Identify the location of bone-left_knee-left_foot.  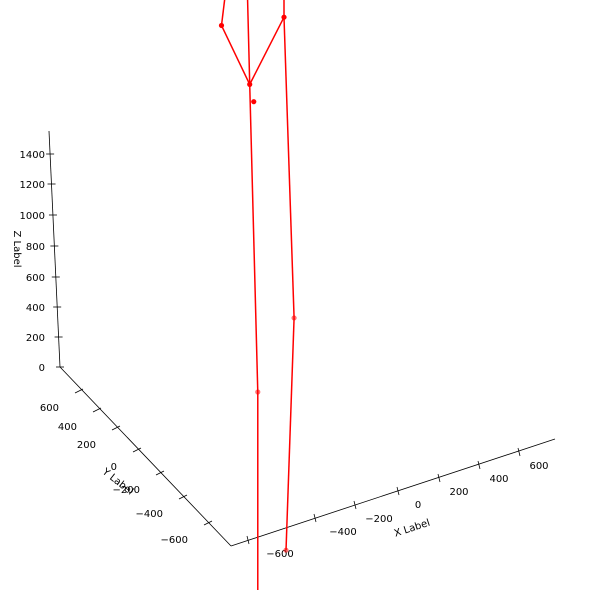
(290, 434).